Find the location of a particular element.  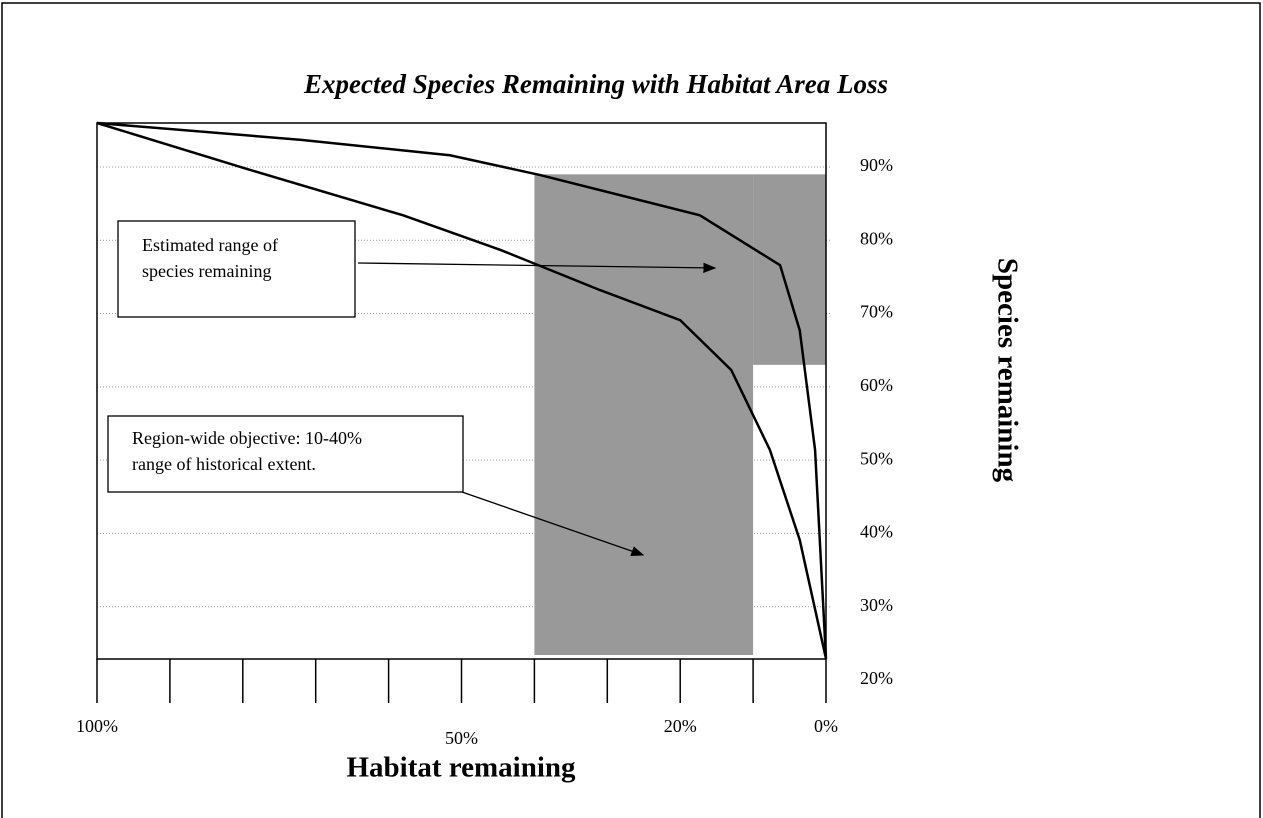

annotation-text: species remaining is located at coordinates (206, 271).